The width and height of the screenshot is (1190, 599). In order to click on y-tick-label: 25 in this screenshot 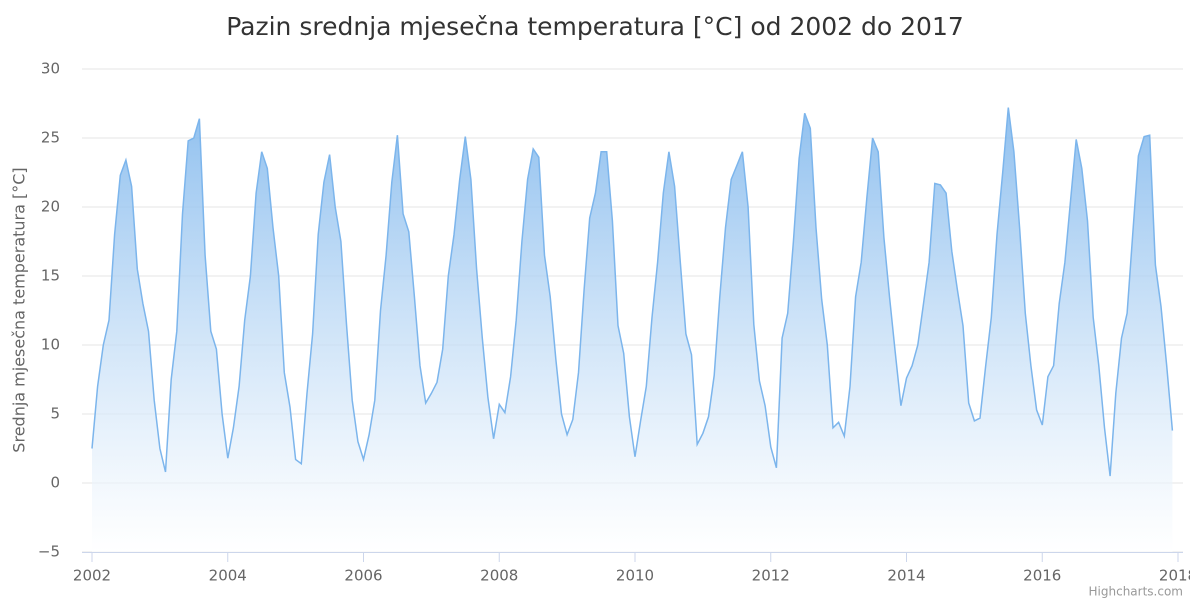, I will do `click(50, 138)`.